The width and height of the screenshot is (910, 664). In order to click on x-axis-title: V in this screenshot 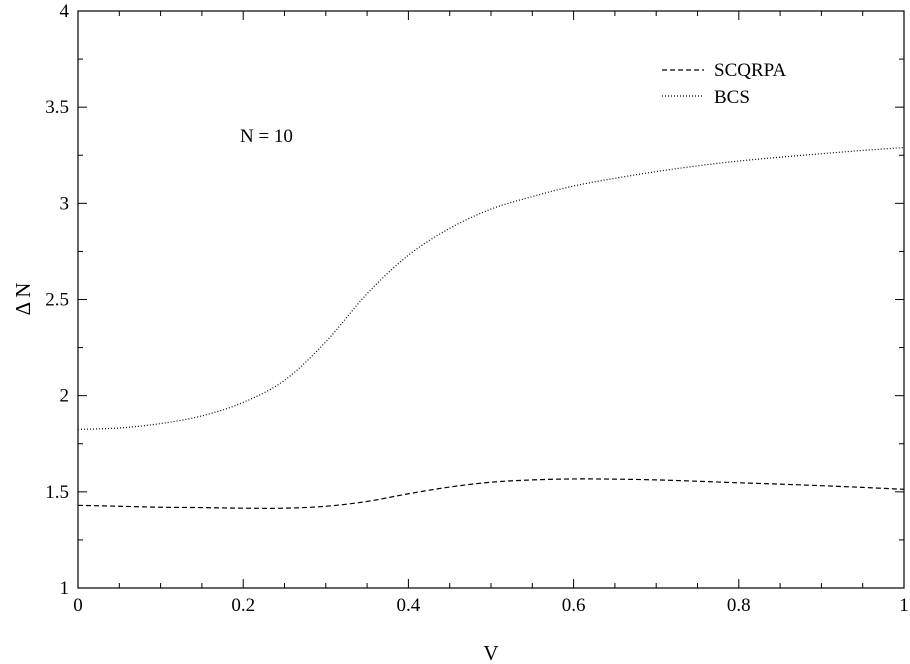, I will do `click(490, 652)`.